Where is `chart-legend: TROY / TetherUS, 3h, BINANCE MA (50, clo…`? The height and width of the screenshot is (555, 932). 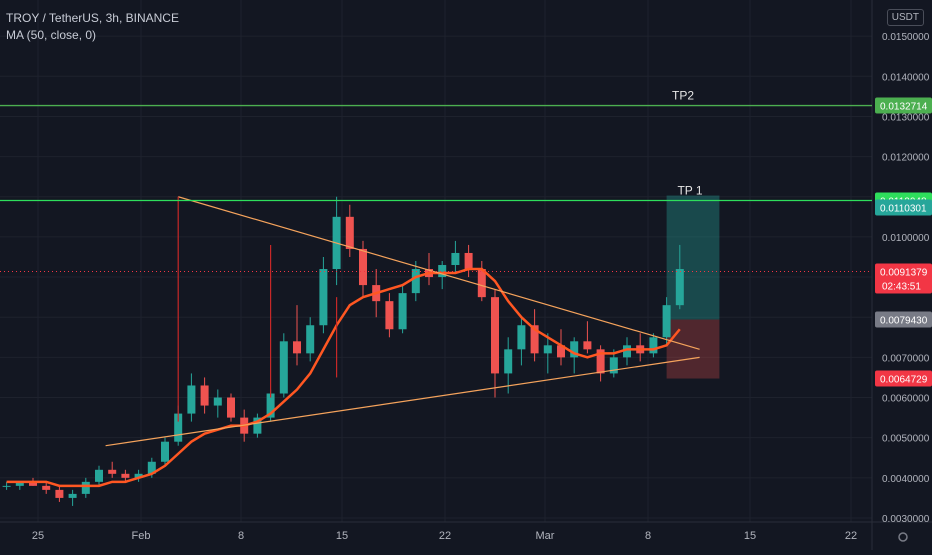
chart-legend: TROY / TetherUS, 3h, BINANCE MA (50, clo… is located at coordinates (92, 27).